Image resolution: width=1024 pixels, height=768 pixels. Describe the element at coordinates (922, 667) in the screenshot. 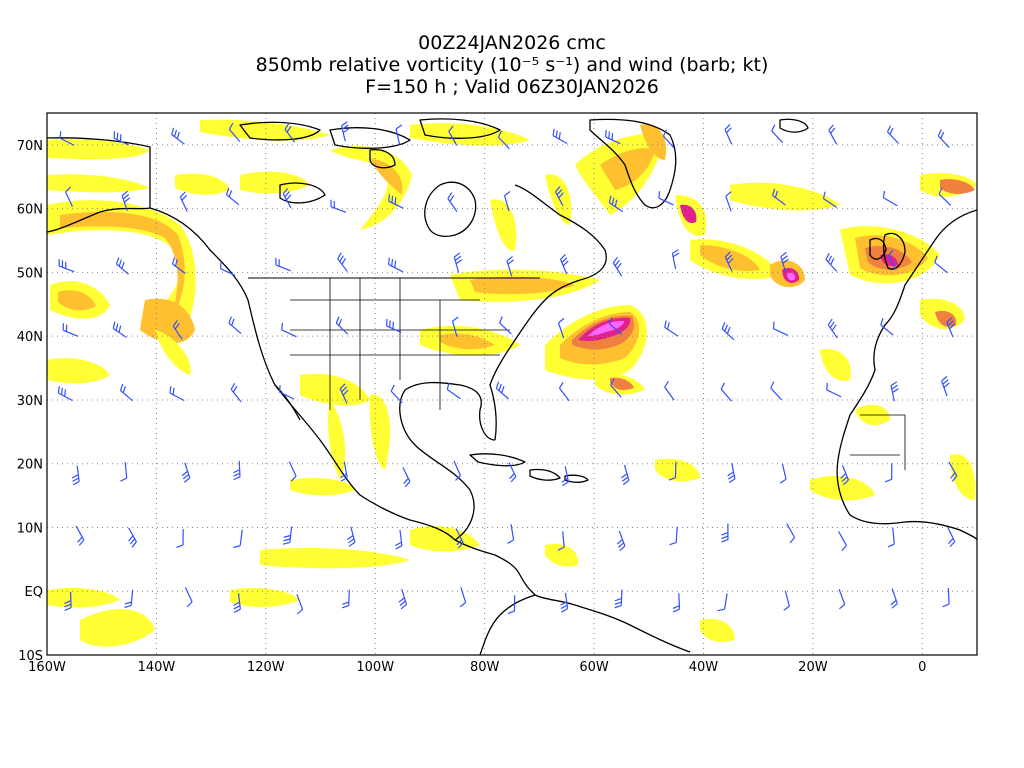

I see `lon-tick-label: 0` at that location.